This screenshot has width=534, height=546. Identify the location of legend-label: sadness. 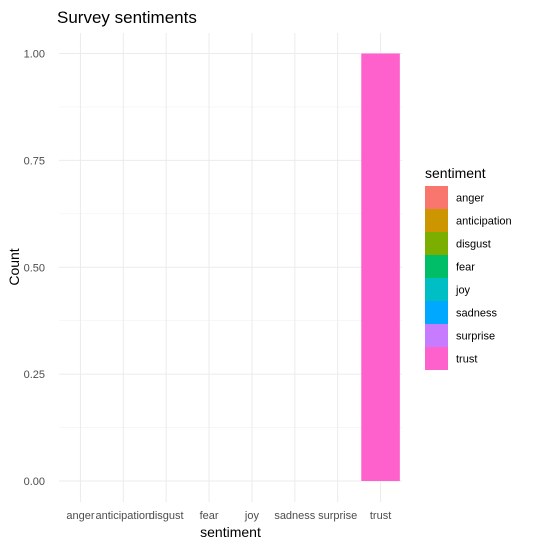
(476, 314).